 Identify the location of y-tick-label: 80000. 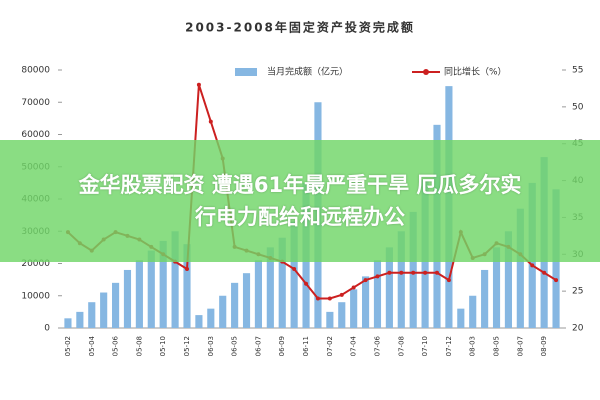
(35, 71).